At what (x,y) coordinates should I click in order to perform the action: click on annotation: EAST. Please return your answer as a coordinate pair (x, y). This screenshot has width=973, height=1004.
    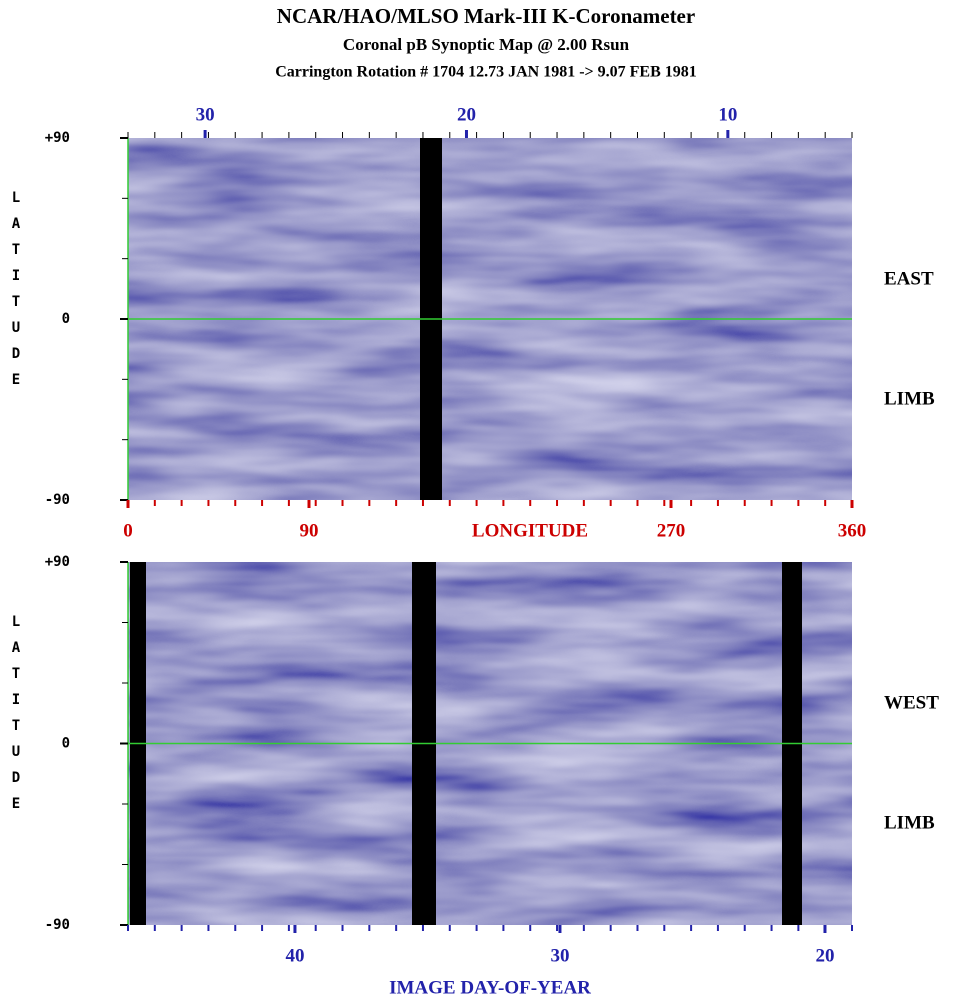
    Looking at the image, I should click on (909, 278).